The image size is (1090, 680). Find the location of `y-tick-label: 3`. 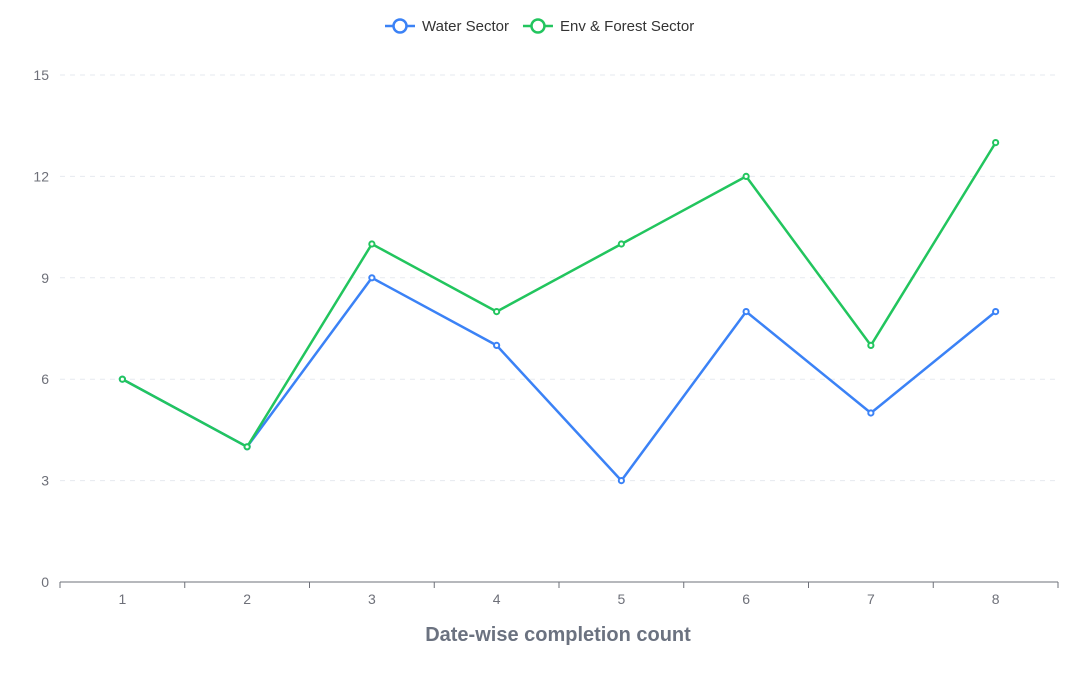

y-tick-label: 3 is located at coordinates (45, 481).